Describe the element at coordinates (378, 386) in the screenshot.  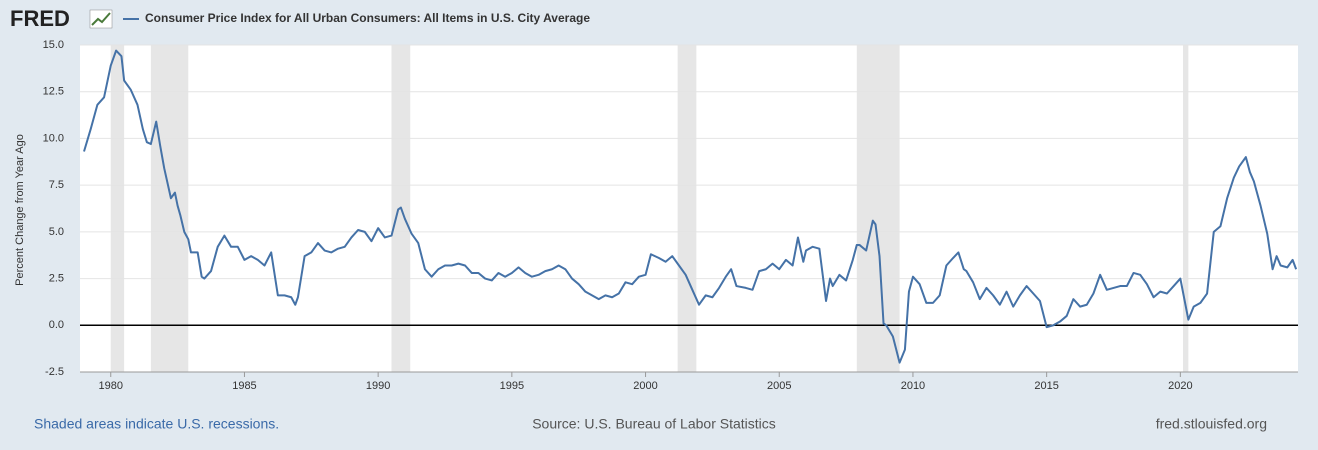
I see `x-tick-label: 1990` at that location.